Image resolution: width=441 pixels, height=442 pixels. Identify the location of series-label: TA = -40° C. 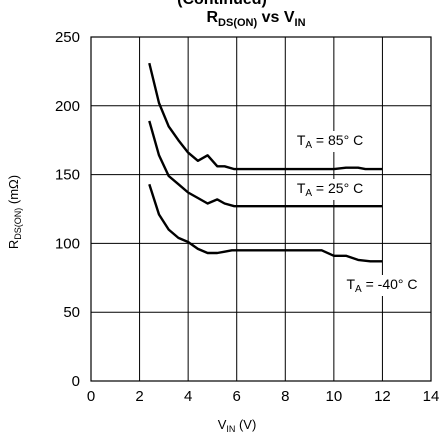
(381, 285).